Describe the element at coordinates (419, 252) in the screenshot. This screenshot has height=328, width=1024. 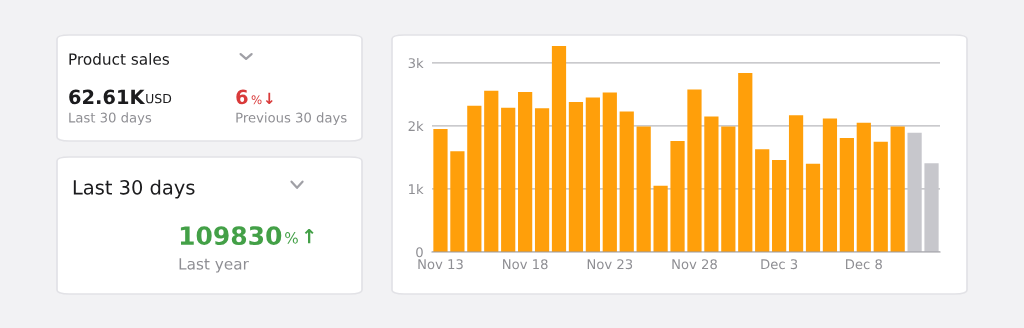
I see `y-tick-label: 0` at that location.